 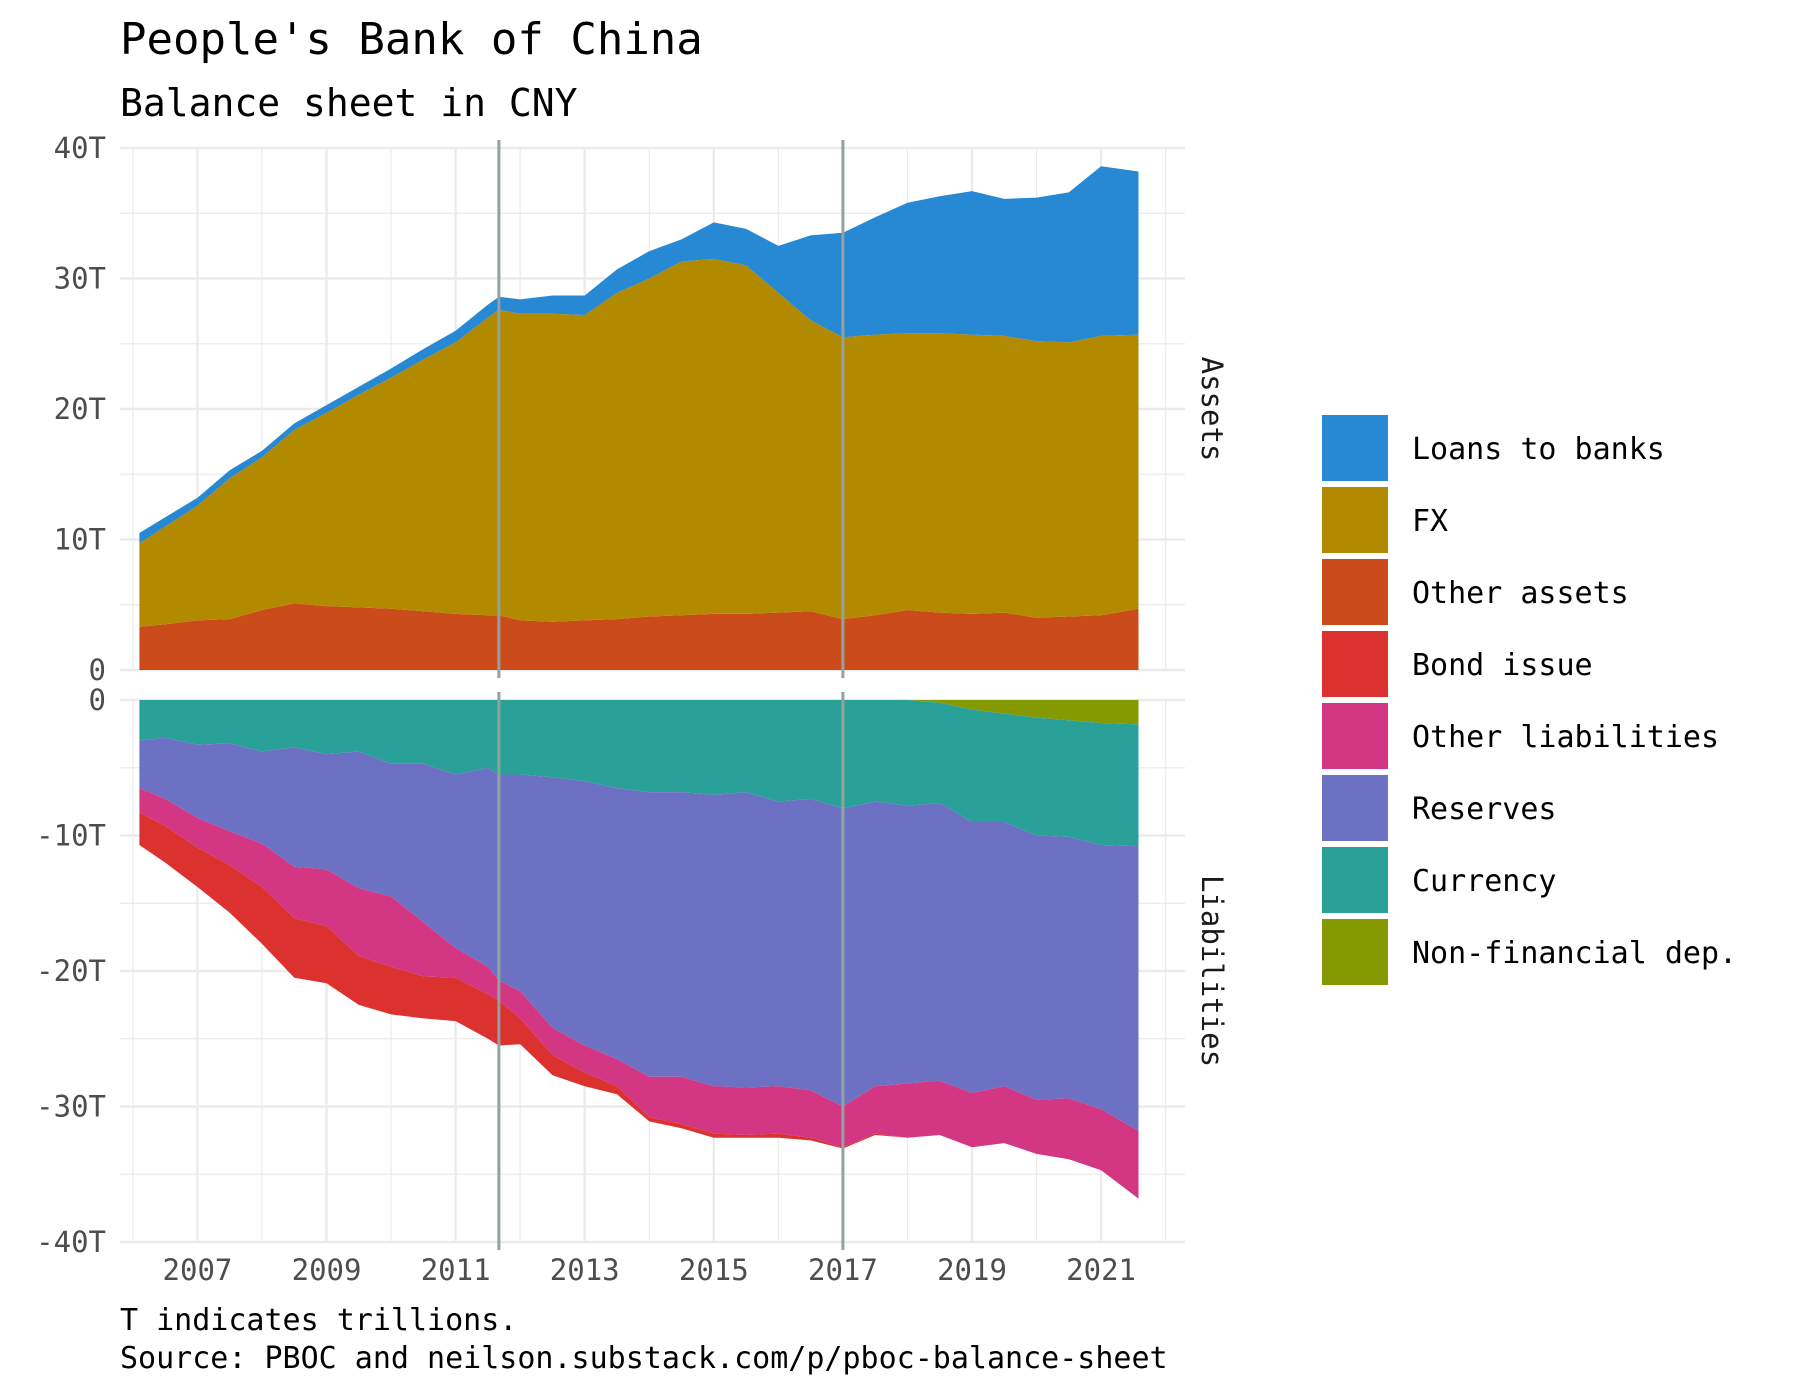 What do you see at coordinates (639, 636) in the screenshot?
I see `assets-area-other-assets` at bounding box center [639, 636].